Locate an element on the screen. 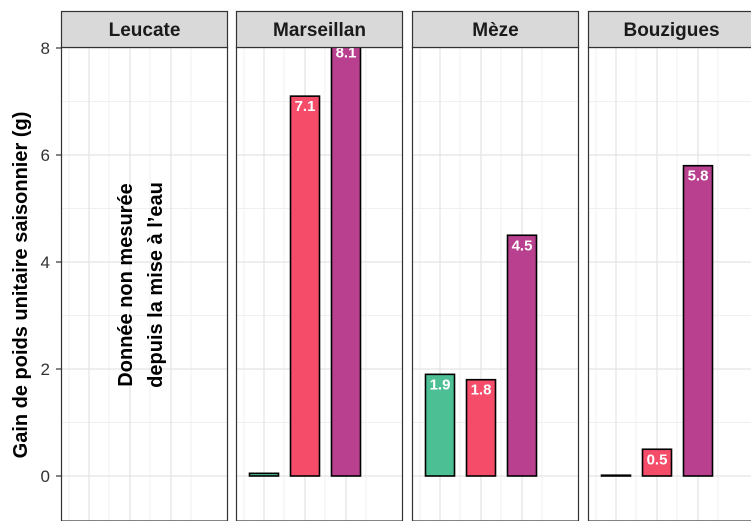 This screenshot has width=751, height=521. facet-strip-label: Marseillan is located at coordinates (319, 30).